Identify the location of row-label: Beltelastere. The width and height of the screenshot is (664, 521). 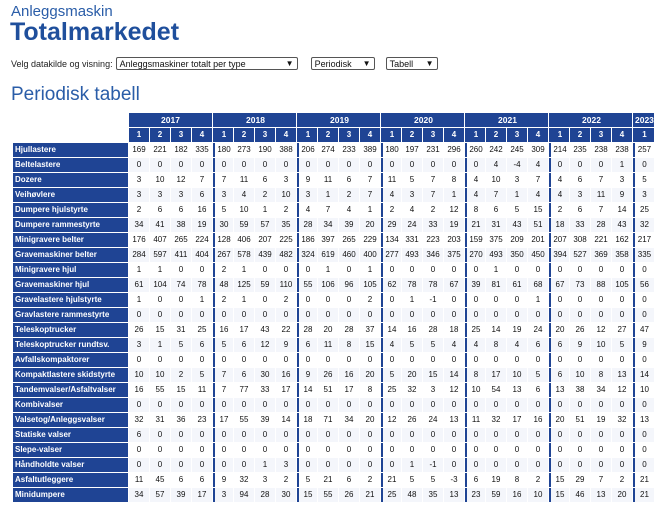
(70, 165).